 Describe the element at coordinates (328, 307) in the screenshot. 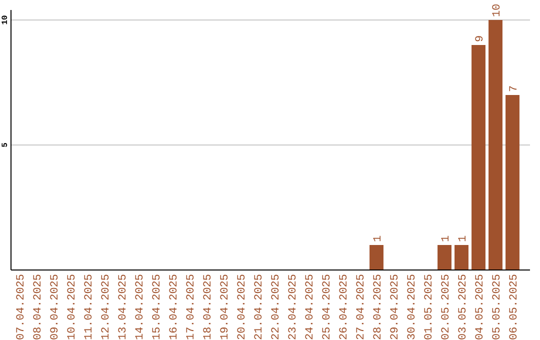

I see `x-tick-label: 25.04.2025` at that location.